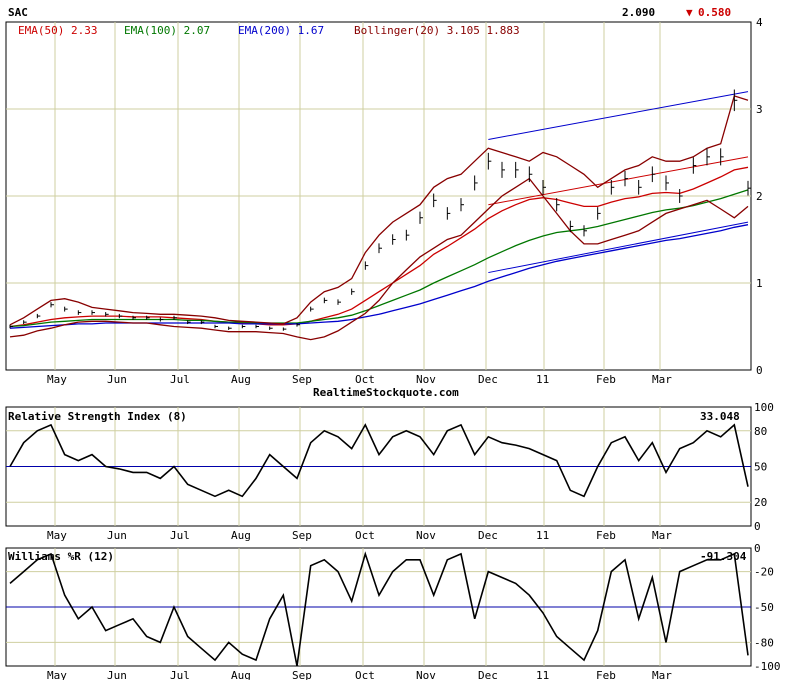 This screenshot has height=680, width=800. What do you see at coordinates (689, 12) in the screenshot?
I see `down-arrow-icon: ▼` at bounding box center [689, 12].